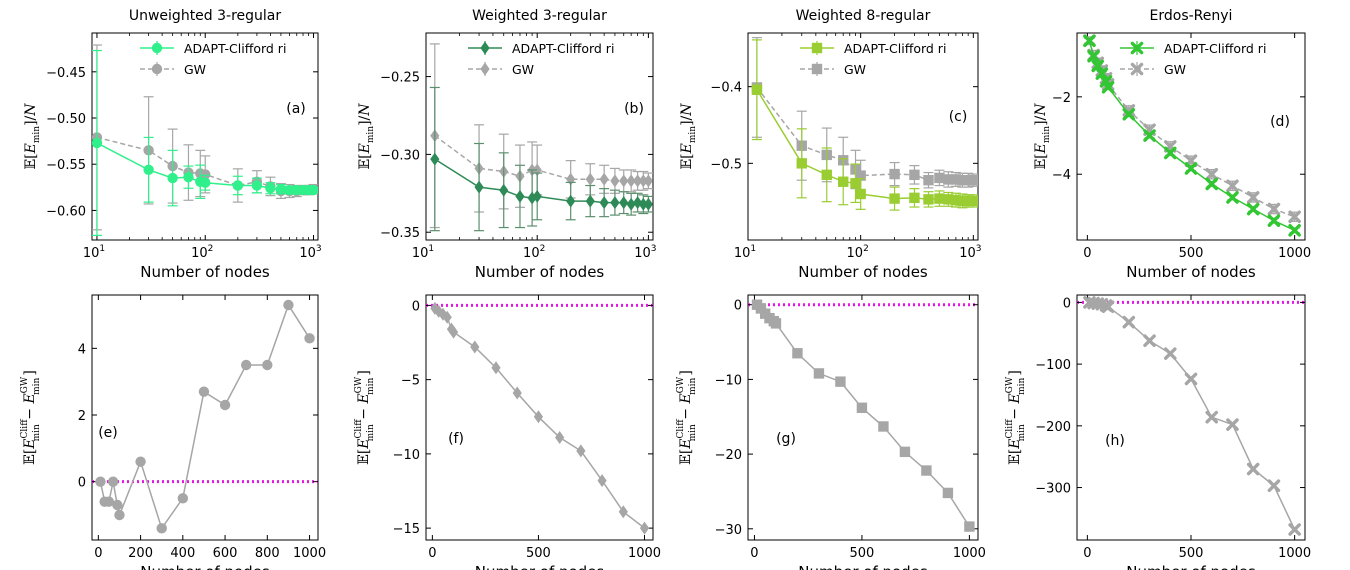 The image size is (1350, 570). Describe the element at coordinates (1115, 441) in the screenshot. I see `panel-label: (h)` at that location.